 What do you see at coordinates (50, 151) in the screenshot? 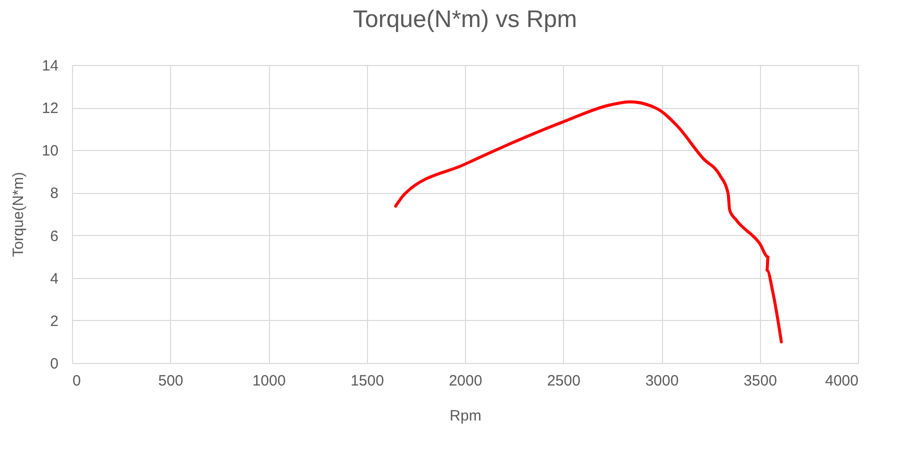
I see `y-tick-label: 10` at bounding box center [50, 151].